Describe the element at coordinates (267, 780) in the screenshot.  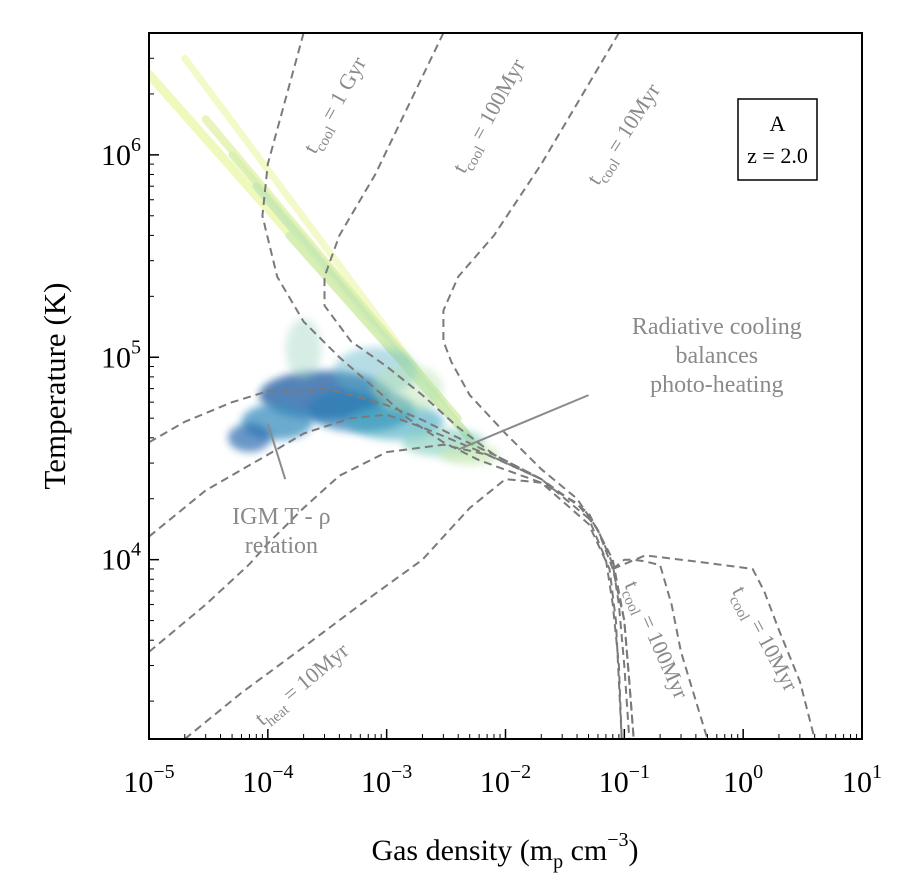
I see `x-tick-label: 10⁻⁴` at that location.